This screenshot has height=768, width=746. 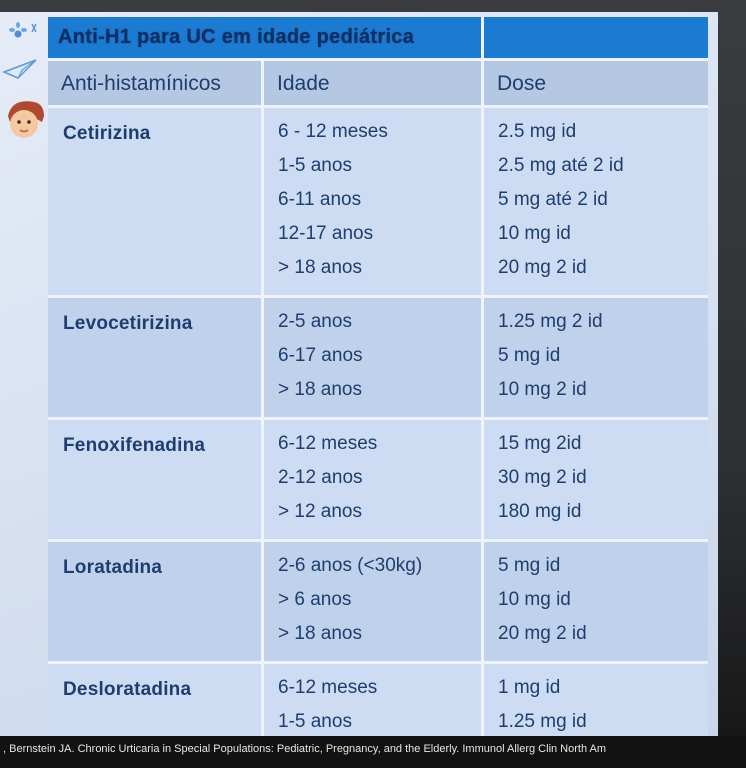 I want to click on dose-line: 15 mg 2id, so click(x=540, y=443).